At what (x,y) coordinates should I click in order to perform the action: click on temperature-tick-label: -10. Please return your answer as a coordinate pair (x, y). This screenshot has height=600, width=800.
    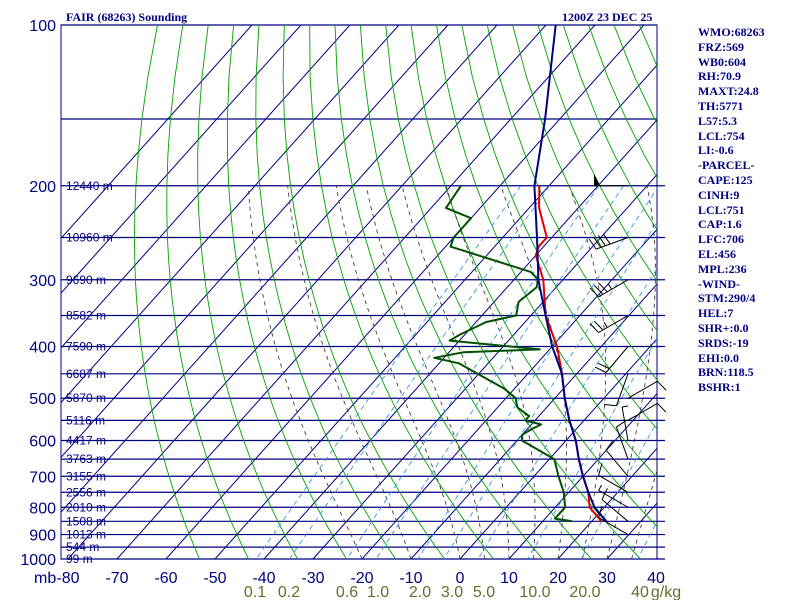
    Looking at the image, I should click on (410, 578).